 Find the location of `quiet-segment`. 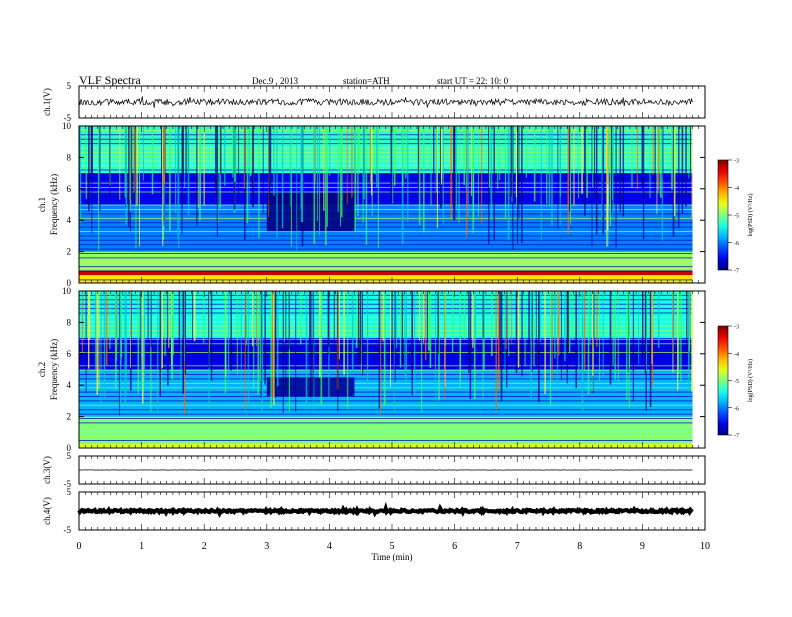

quiet-segment is located at coordinates (310, 212).